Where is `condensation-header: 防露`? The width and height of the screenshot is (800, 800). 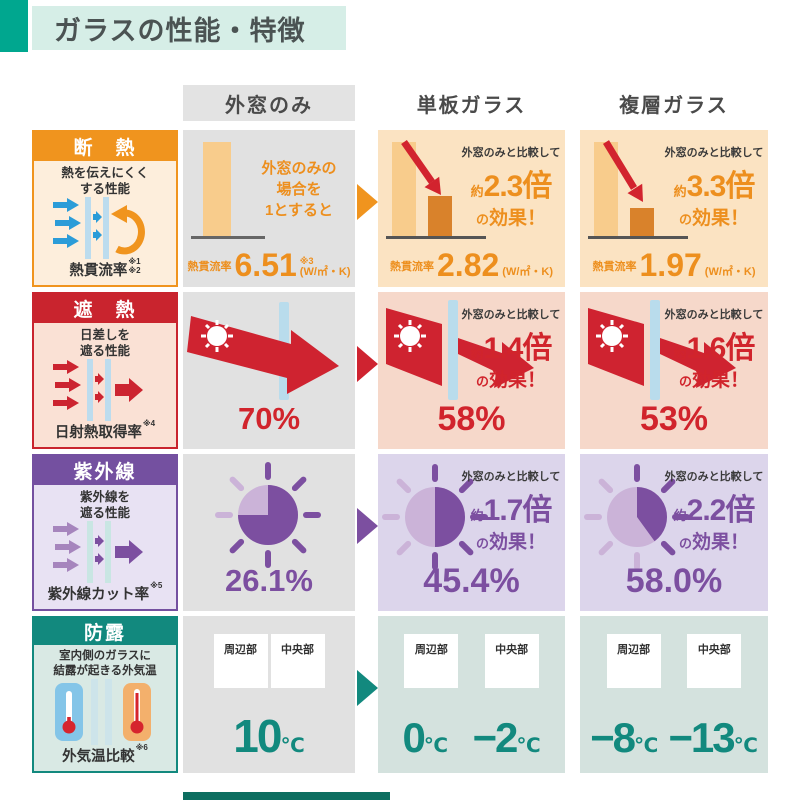 condensation-header: 防露 is located at coordinates (105, 632).